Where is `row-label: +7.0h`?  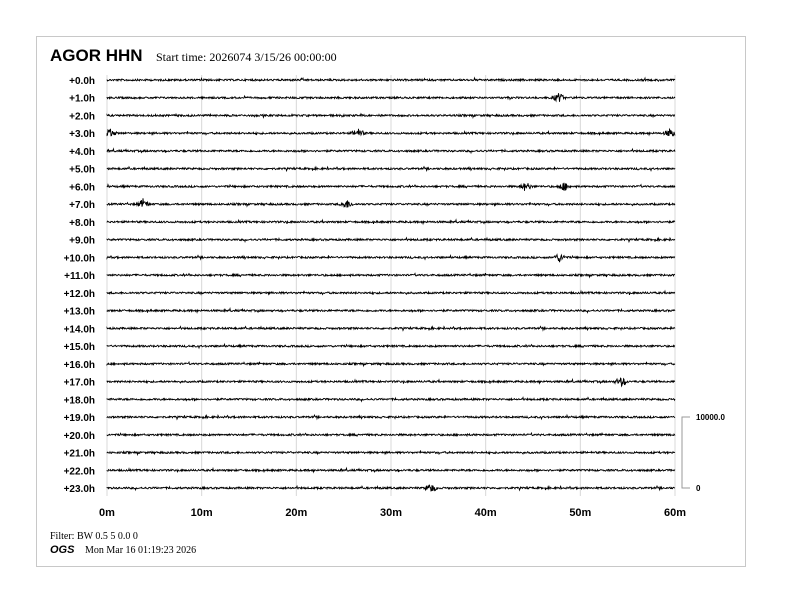
row-label: +7.0h is located at coordinates (82, 205).